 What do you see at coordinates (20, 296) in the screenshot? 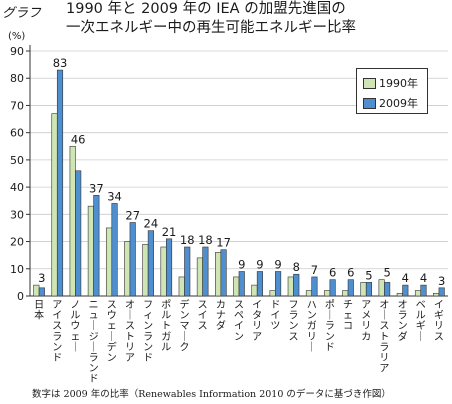
I see `y-tick-label: 0` at bounding box center [20, 296].